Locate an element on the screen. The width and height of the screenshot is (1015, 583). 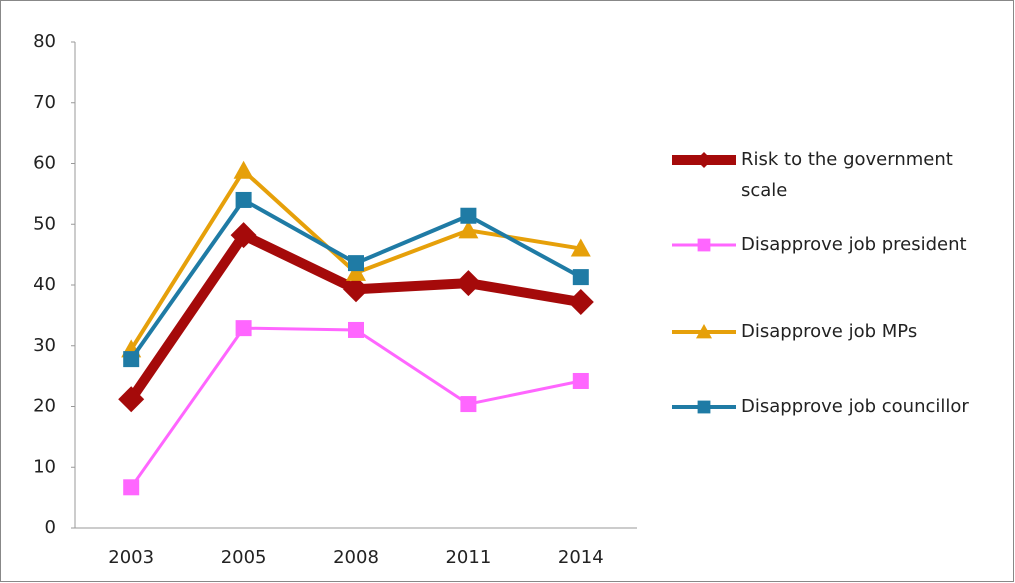
legend-label: Disapprove job president is located at coordinates (854, 244).